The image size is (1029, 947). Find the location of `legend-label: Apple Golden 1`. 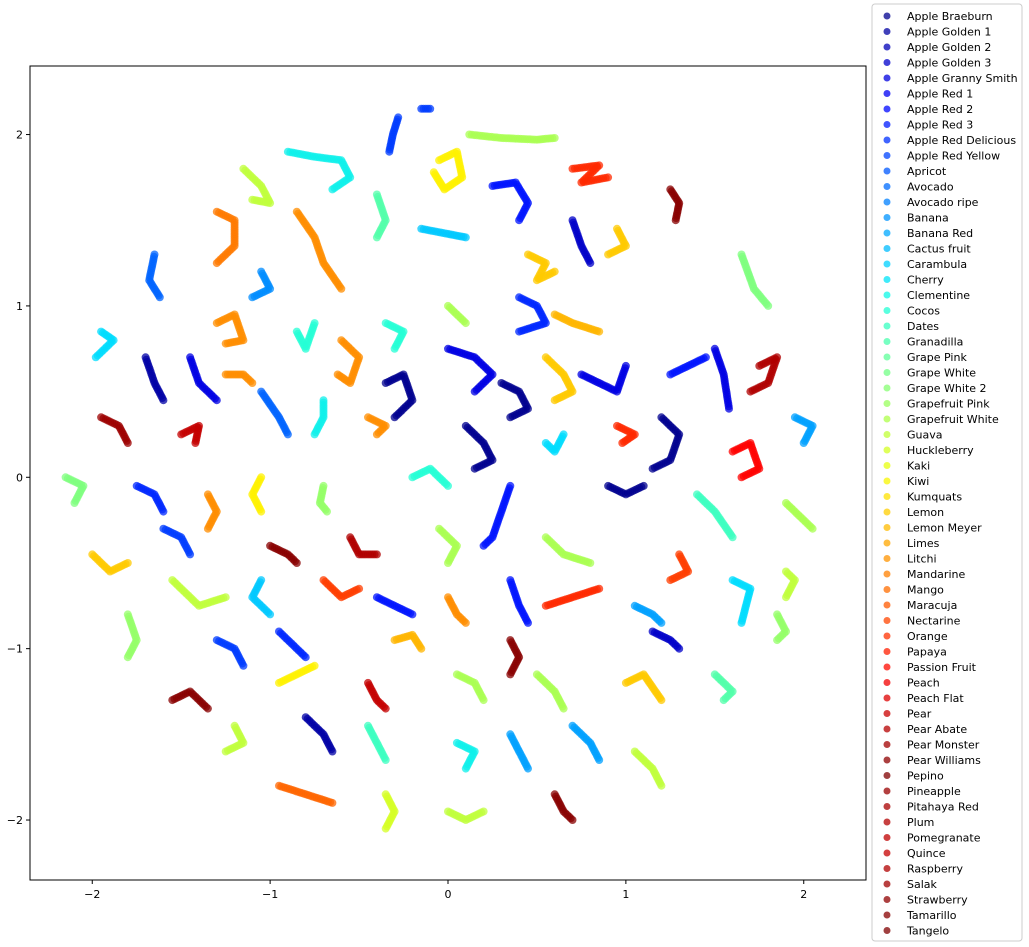

legend-label: Apple Golden 1 is located at coordinates (949, 32).